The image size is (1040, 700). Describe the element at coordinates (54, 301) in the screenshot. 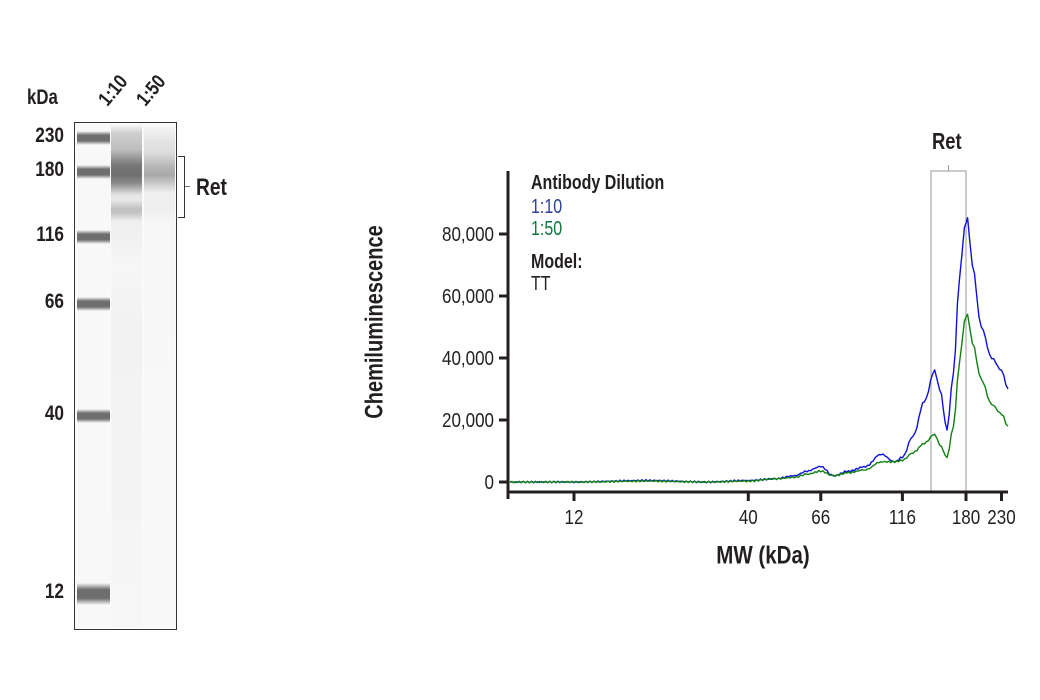

I see `mw-marker-66: 66` at that location.